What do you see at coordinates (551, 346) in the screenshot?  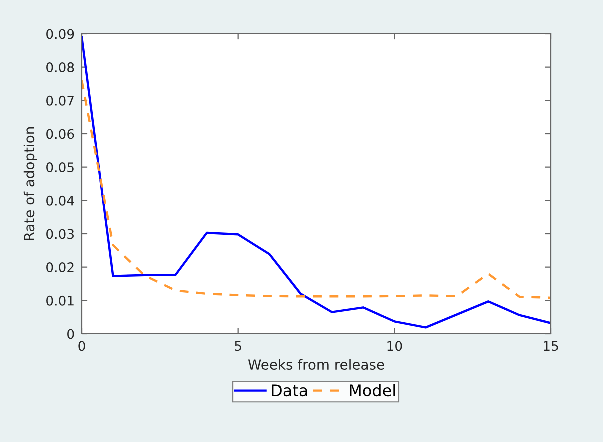 I see `x-tick-label: 15` at bounding box center [551, 346].